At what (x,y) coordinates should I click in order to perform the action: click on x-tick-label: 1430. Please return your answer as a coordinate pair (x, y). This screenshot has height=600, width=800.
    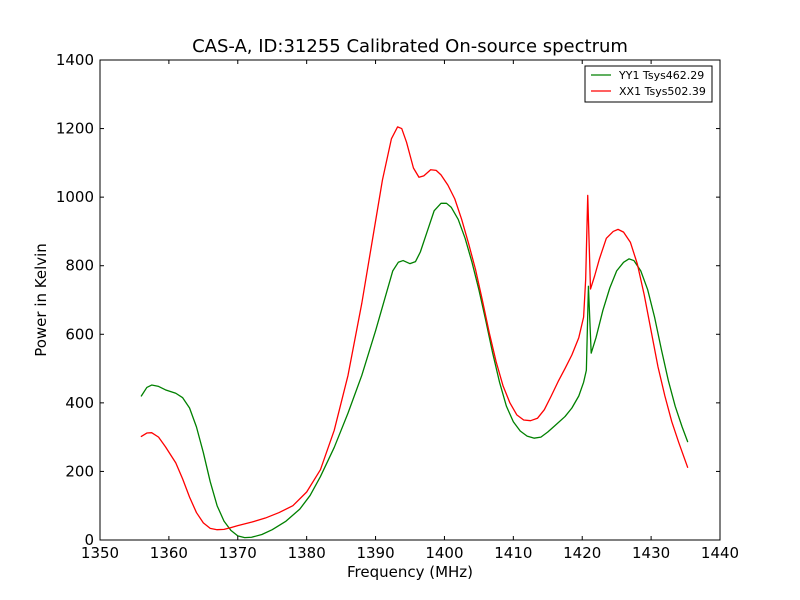
    Looking at the image, I should click on (651, 553).